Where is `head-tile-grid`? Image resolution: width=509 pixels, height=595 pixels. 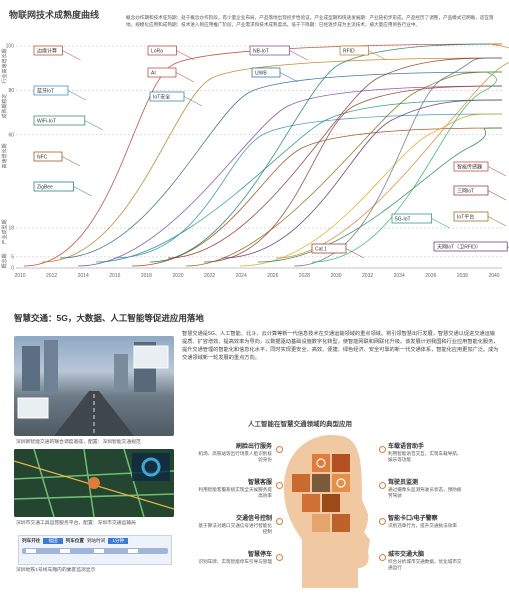 head-tile-grid is located at coordinates (321, 493).